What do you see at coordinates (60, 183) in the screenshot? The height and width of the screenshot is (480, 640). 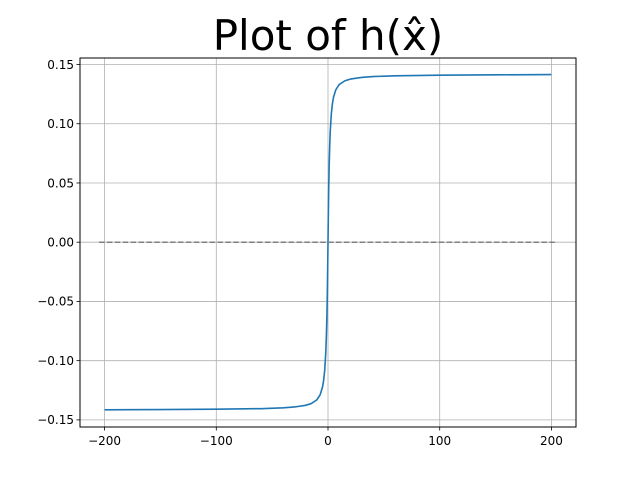 I see `y-tick-label: 0.05` at bounding box center [60, 183].